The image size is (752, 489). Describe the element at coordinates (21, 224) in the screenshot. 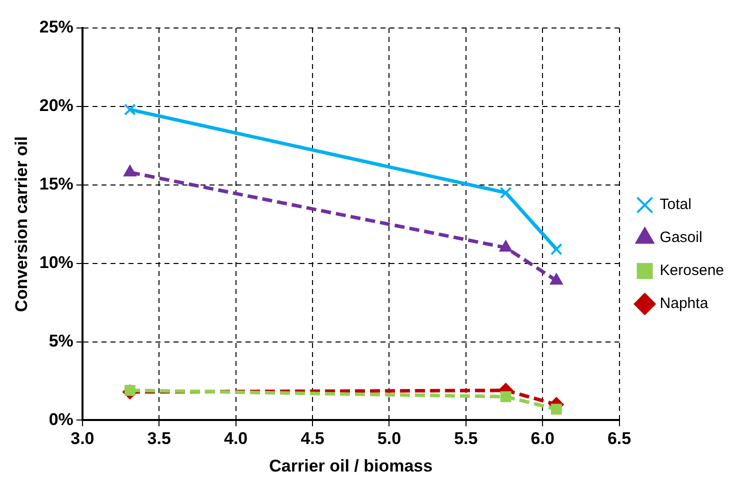

I see `y-axis-title: Conversion carrier oil` at that location.